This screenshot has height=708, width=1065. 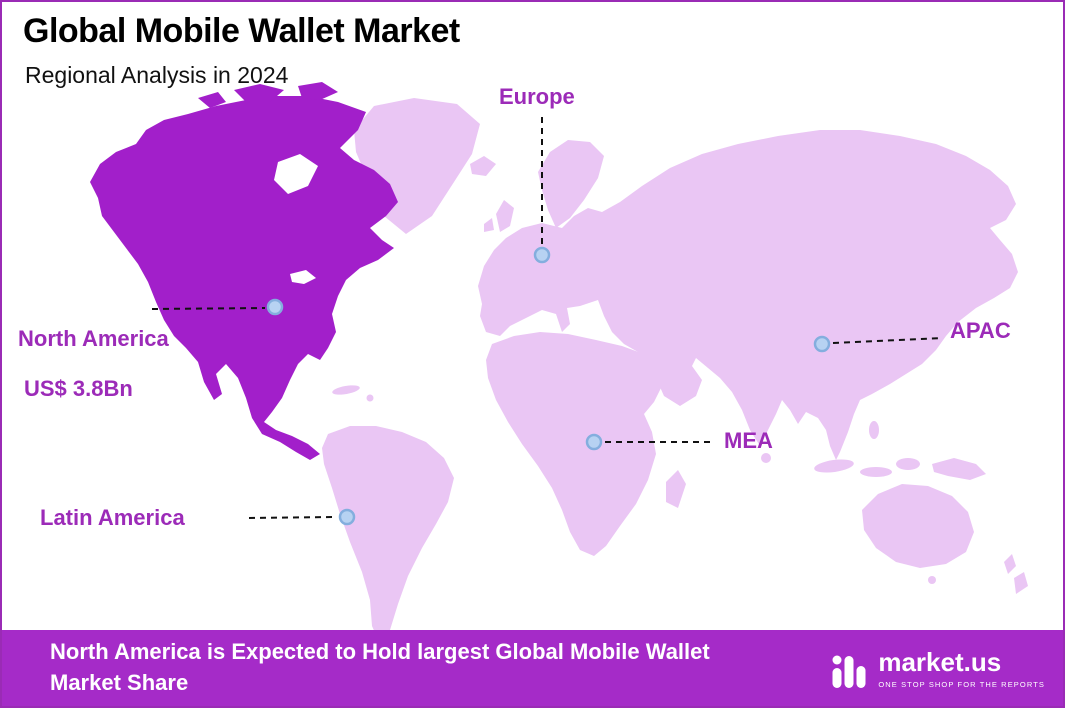 I want to click on region-label-north-america: North America, so click(x=93, y=338).